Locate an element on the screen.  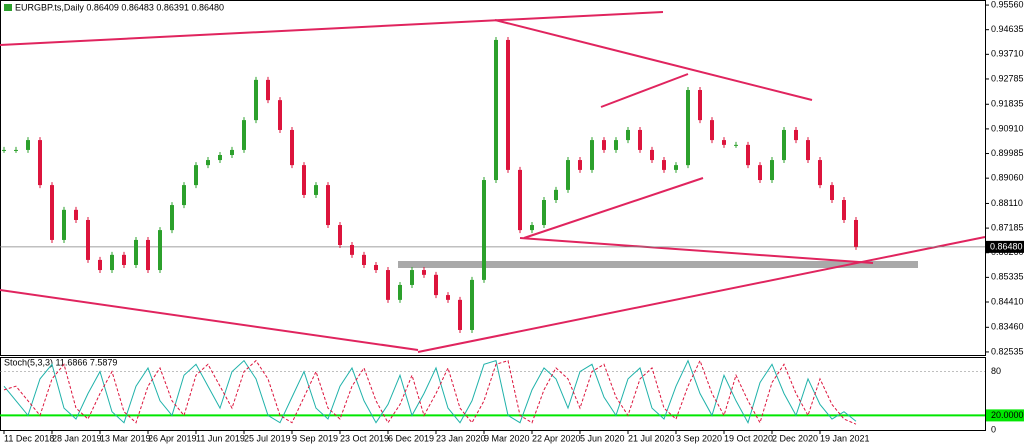
y-tick-label: 20.0000 is located at coordinates (1007, 415).